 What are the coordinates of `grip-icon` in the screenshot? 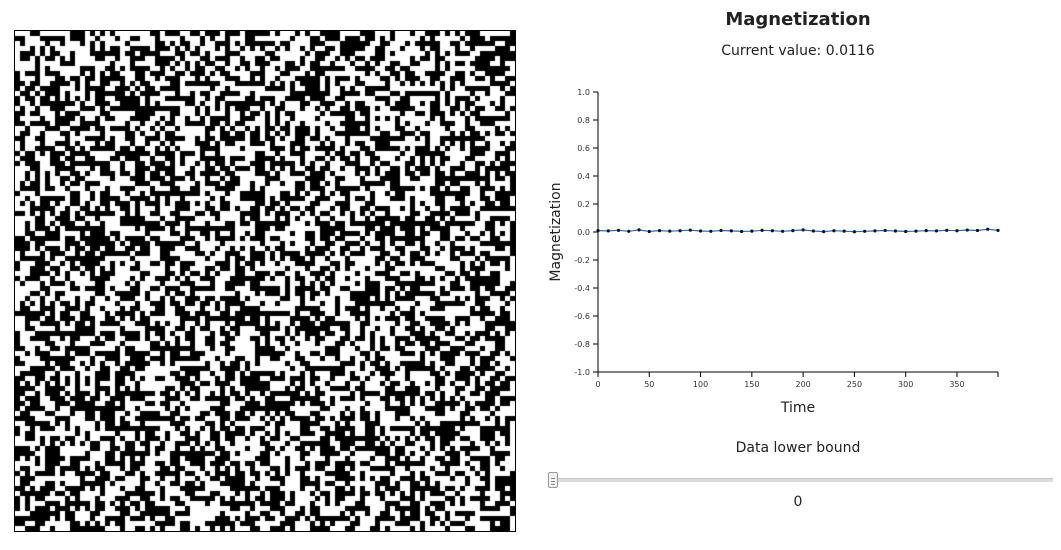 It's located at (553, 481).